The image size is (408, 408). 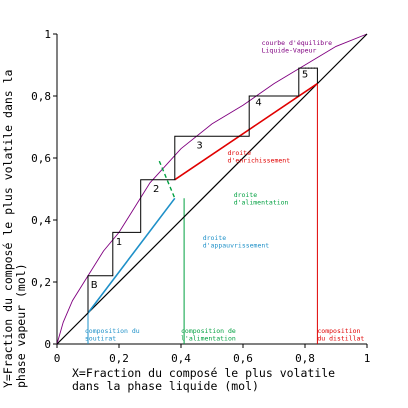 What do you see at coordinates (367, 358) in the screenshot?
I see `x-tick-label: 1` at bounding box center [367, 358].